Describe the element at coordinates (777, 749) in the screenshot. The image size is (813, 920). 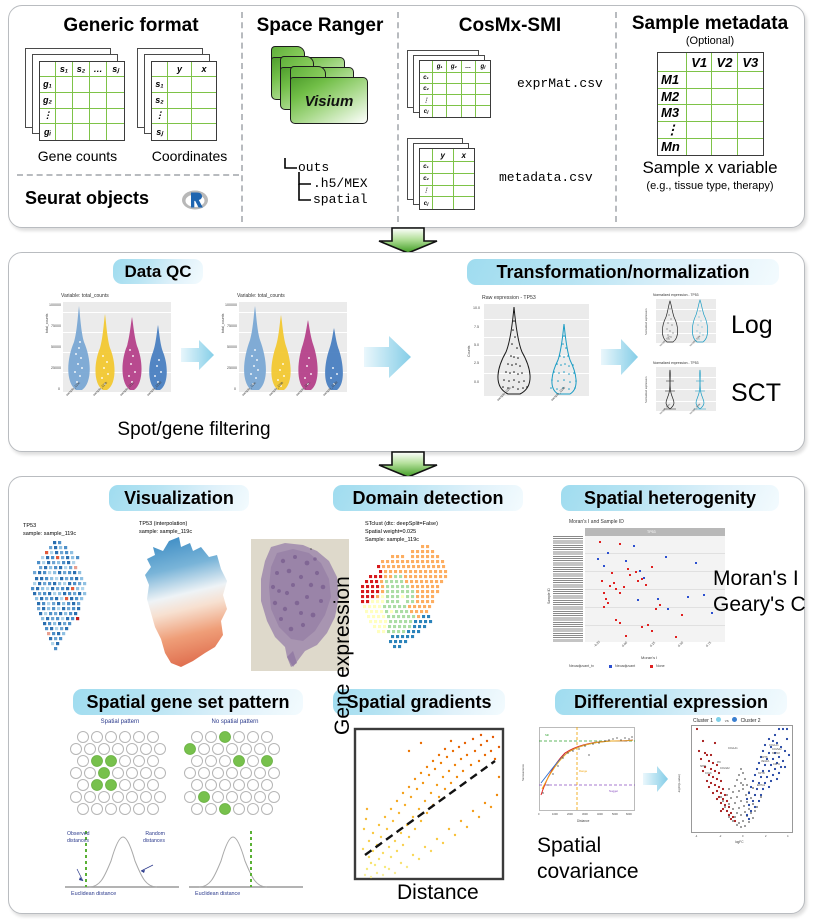
I see `volcano-gene-right-1: COL5A2` at that location.